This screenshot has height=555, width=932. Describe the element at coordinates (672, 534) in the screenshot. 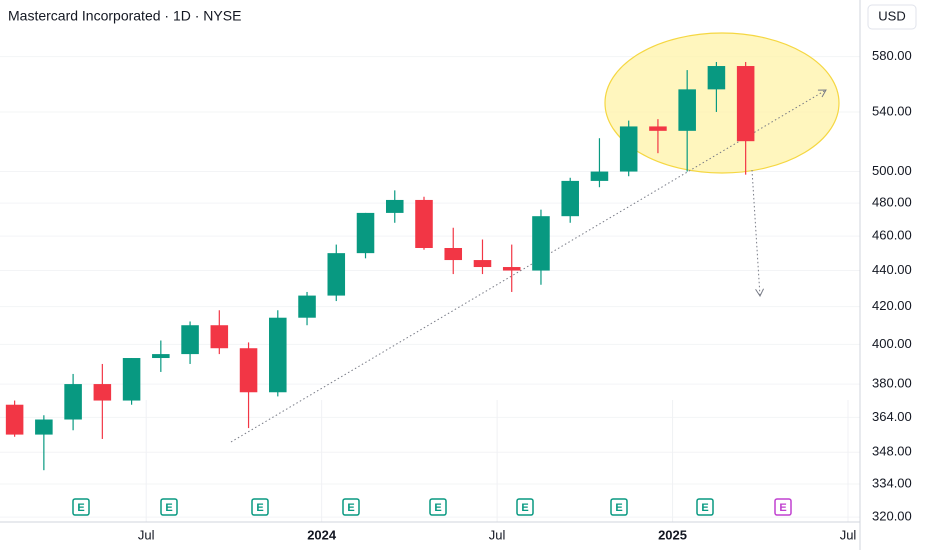

I see `x-tick-label: 2025` at that location.